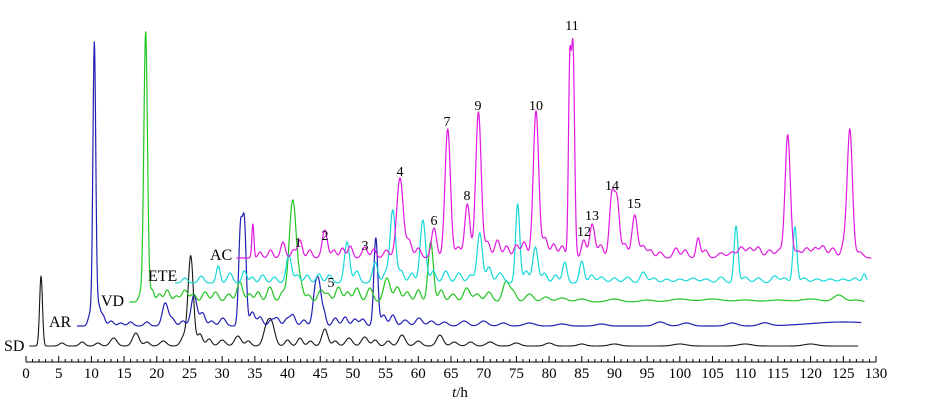  I want to click on x-axis-tick-label: 0, so click(26, 374).